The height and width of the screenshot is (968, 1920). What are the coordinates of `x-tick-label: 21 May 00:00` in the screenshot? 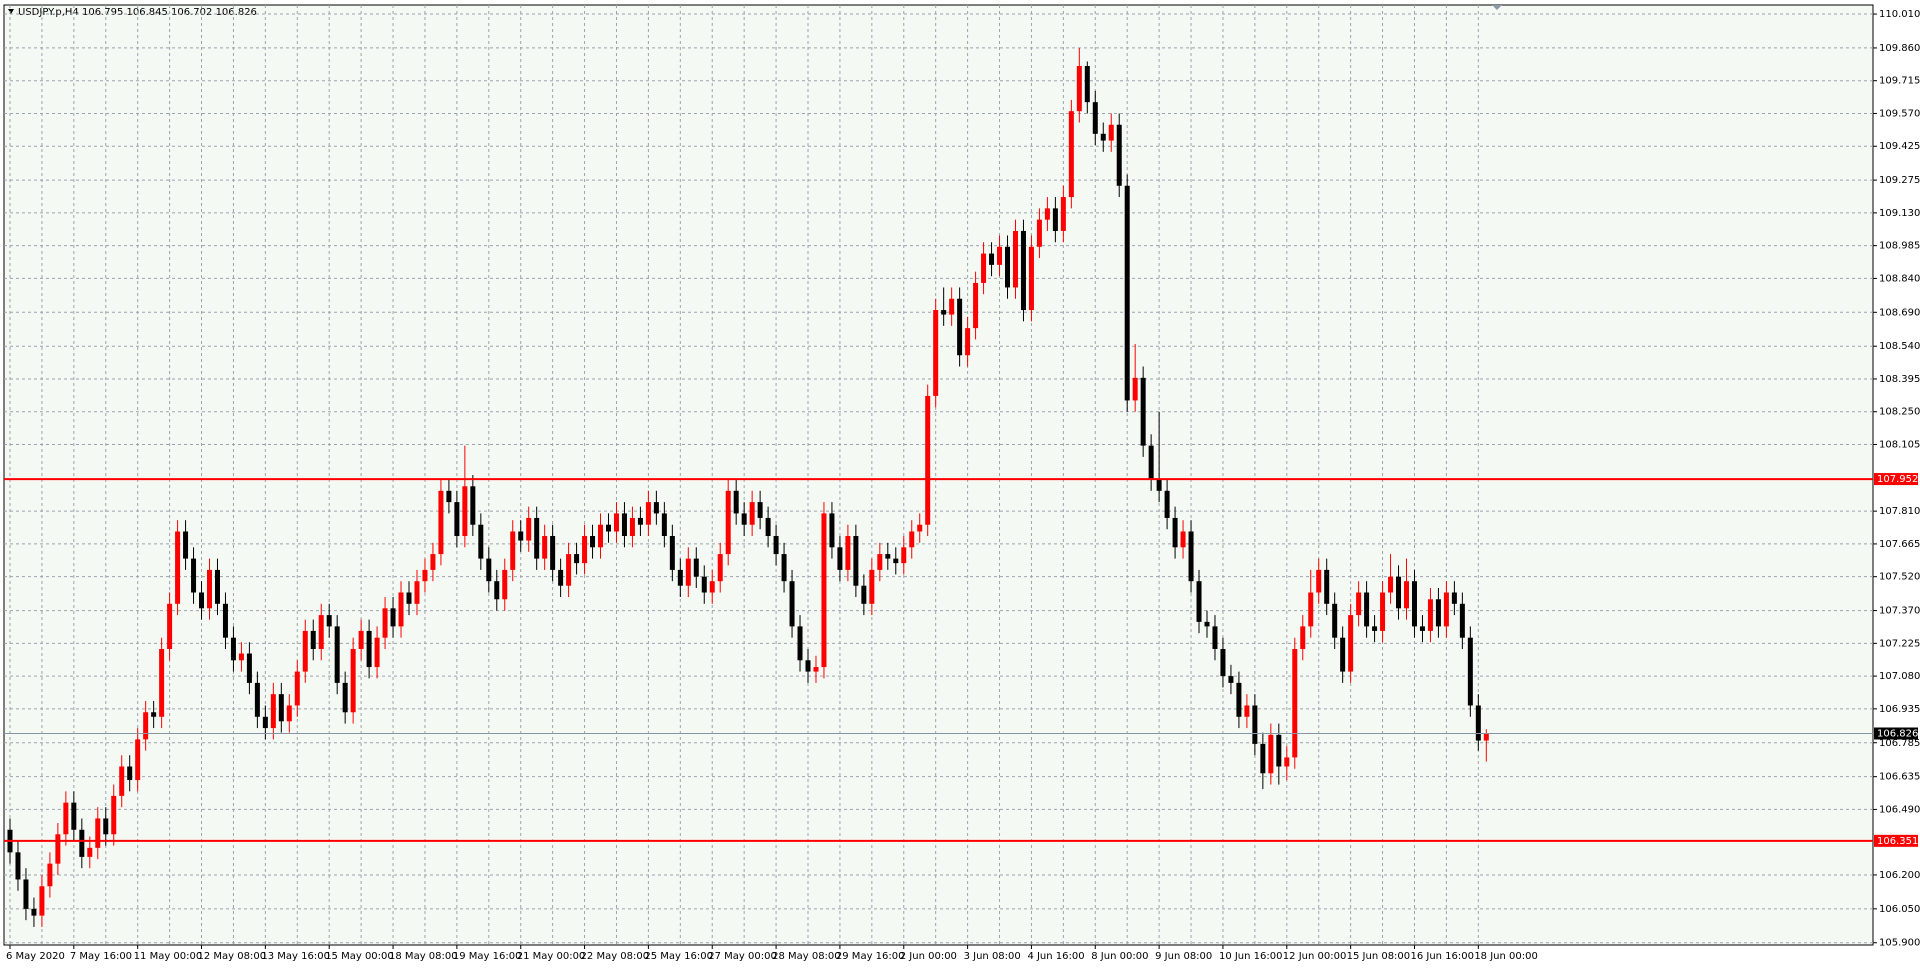 It's located at (551, 956).